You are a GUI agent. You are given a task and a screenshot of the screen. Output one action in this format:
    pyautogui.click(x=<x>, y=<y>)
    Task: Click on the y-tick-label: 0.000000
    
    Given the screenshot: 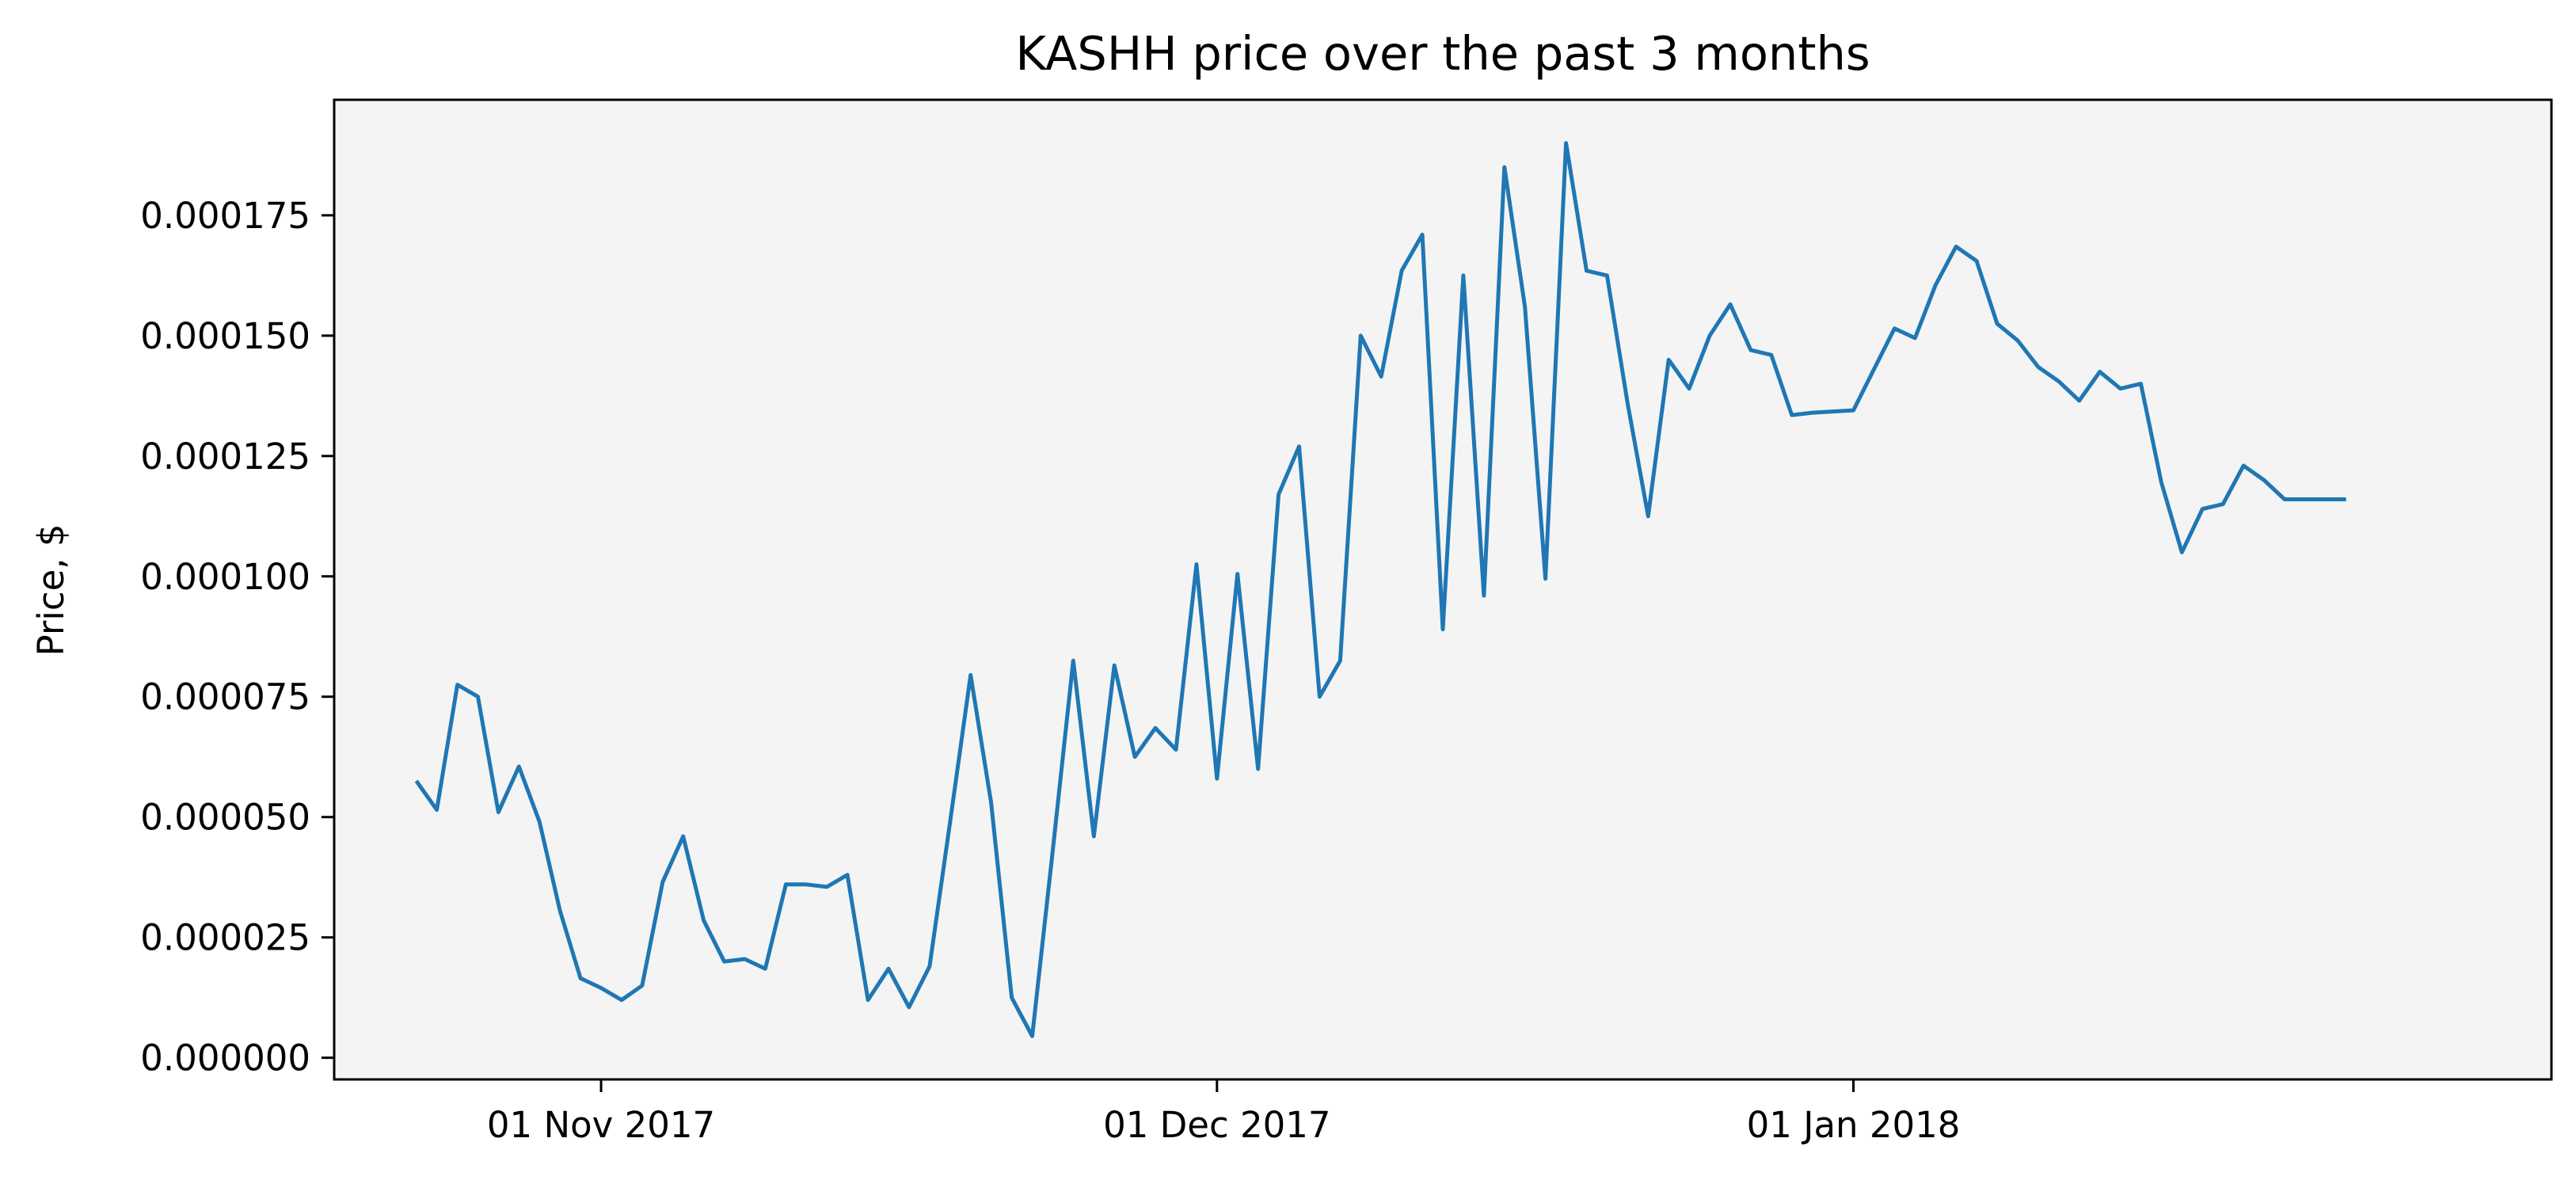 What is the action you would take?
    pyautogui.click(x=225, y=1058)
    